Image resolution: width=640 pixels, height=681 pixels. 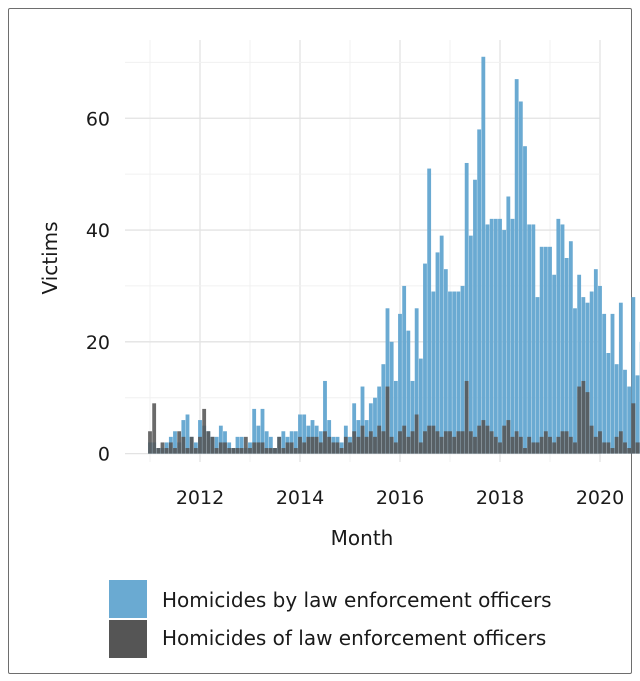 What do you see at coordinates (500, 498) in the screenshot?
I see `x-tick-label: 2018` at bounding box center [500, 498].